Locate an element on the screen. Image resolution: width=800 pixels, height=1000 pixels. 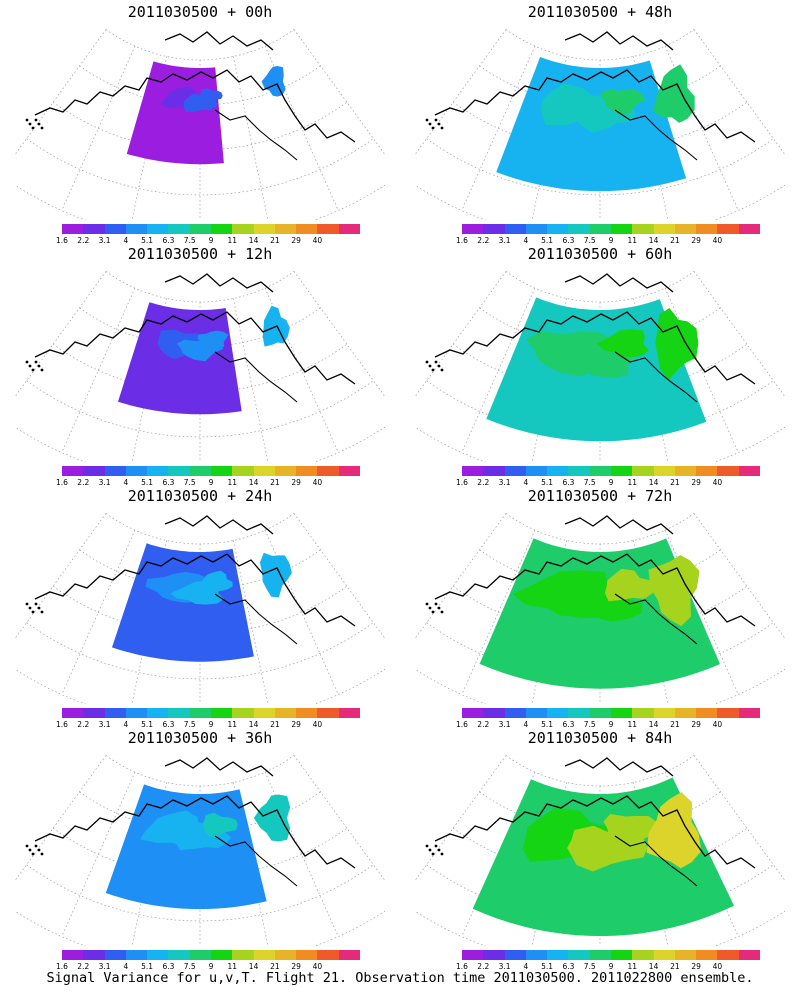
arctic-islands is located at coordinates (219, 283).